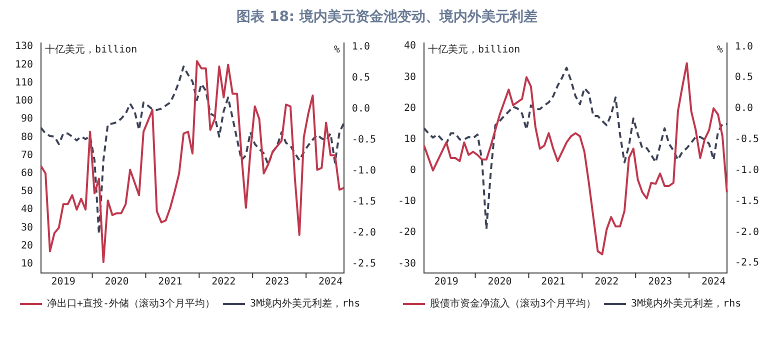 This screenshot has width=774, height=337. Describe the element at coordinates (131, 304) in the screenshot. I see `legend-label: 净出口+直投-外储（滚动3个月平均）` at that location.